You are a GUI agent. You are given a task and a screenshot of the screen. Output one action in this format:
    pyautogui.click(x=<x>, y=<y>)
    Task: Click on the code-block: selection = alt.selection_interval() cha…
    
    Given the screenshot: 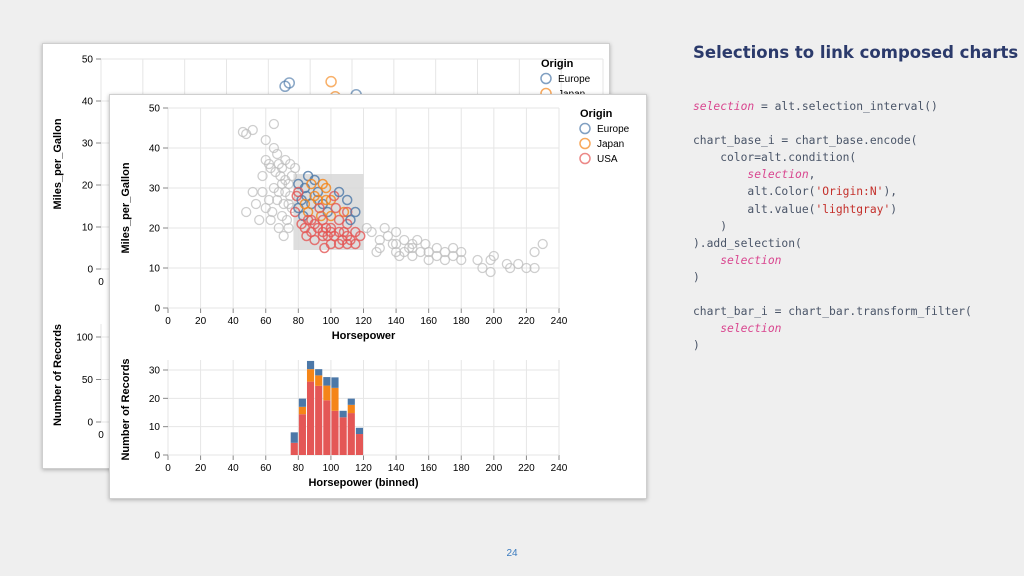 What is the action you would take?
    pyautogui.click(x=832, y=226)
    